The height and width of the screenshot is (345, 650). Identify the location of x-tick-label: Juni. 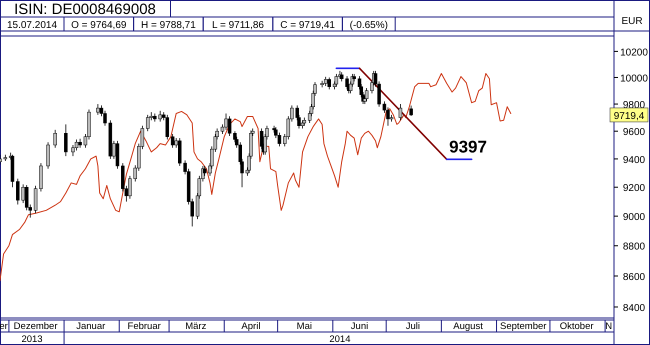
(359, 326).